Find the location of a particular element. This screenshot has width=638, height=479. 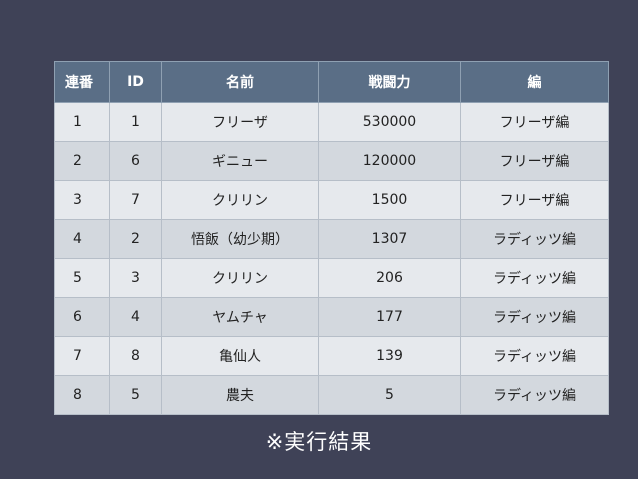

cell-name: ヤムチャ is located at coordinates (240, 317).